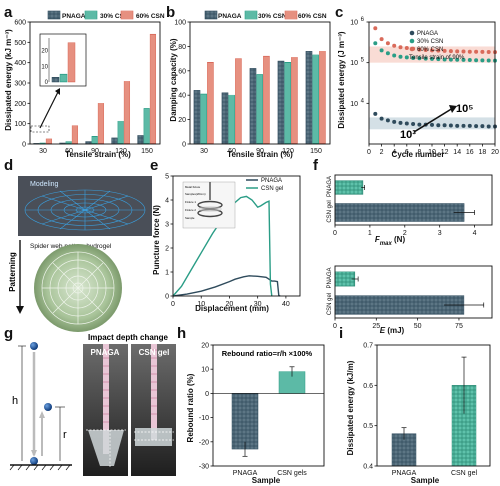 Image resolution: width=500 pixels, height=486 pixels. Describe the element at coordinates (354, 104) in the screenshot. I see `c-ytick-2: 10` at that location.